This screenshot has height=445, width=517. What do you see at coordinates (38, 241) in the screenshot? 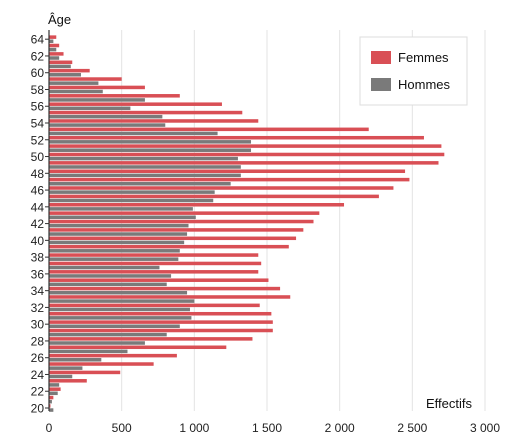
I see `y-tick-label: 40` at bounding box center [38, 241].